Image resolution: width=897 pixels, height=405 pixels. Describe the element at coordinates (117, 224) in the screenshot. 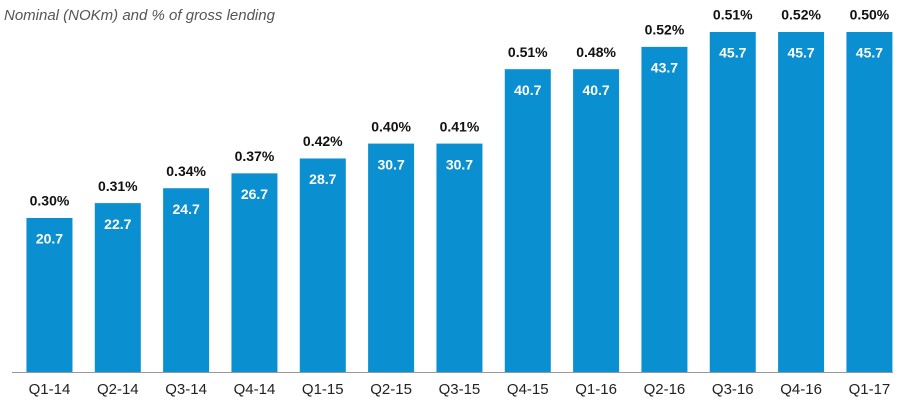

I see `value-label: 22.7` at that location.